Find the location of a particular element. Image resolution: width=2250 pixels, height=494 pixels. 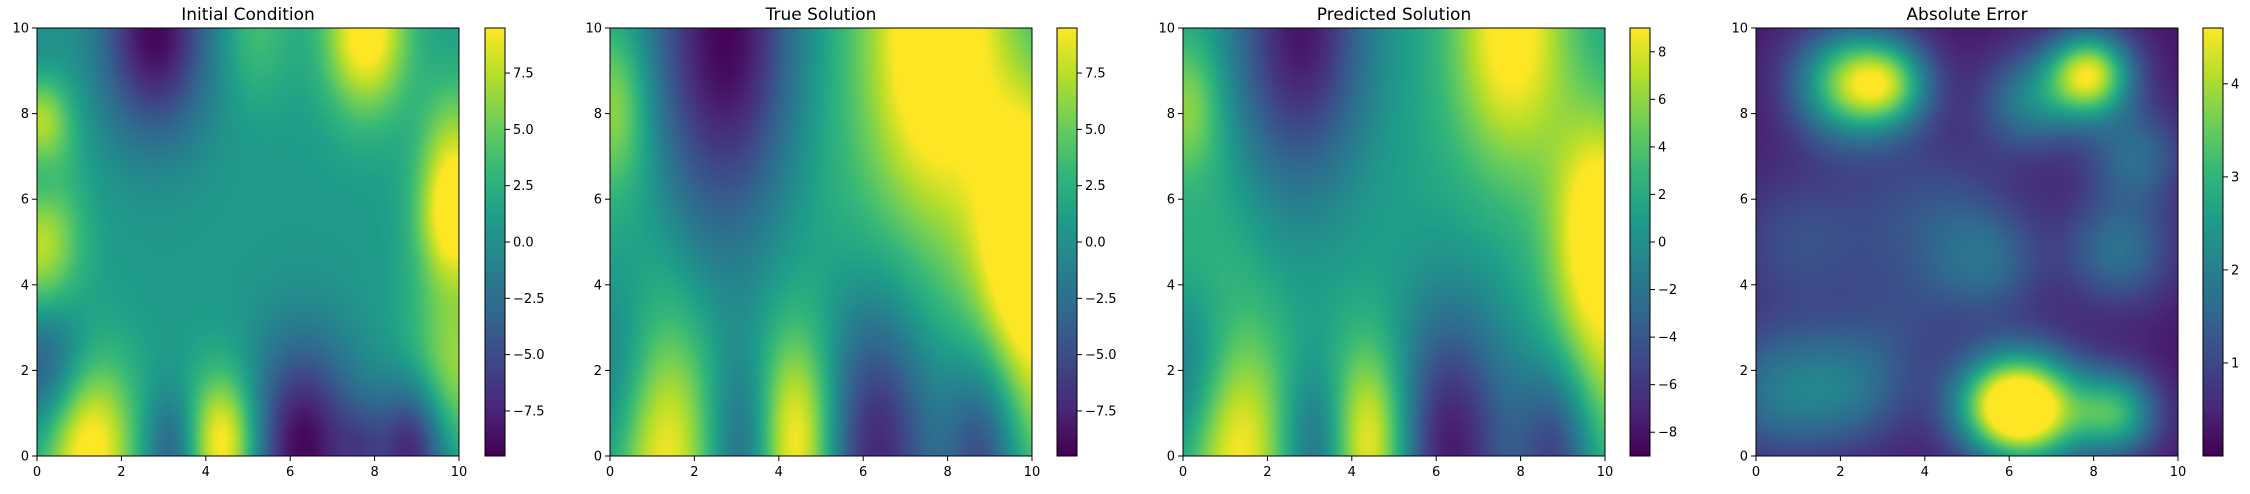

colorbar-tick-label: 0 is located at coordinates (1662, 243).